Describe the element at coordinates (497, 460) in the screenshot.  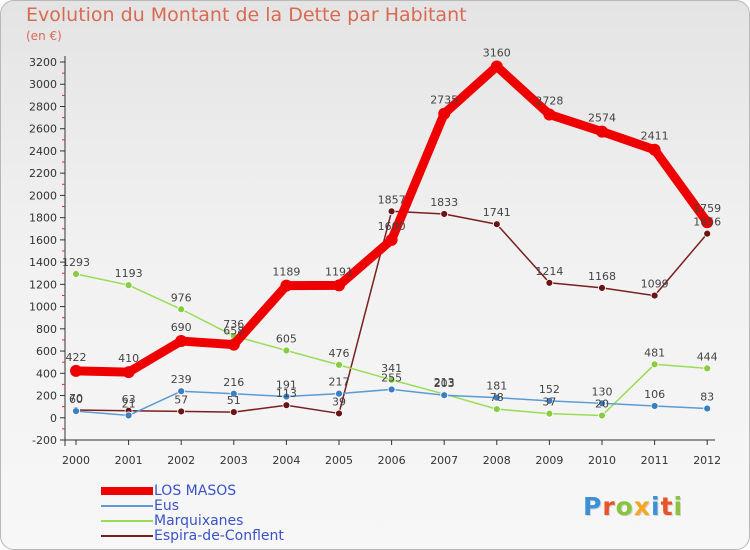
I see `x-tick-label: 2008` at that location.